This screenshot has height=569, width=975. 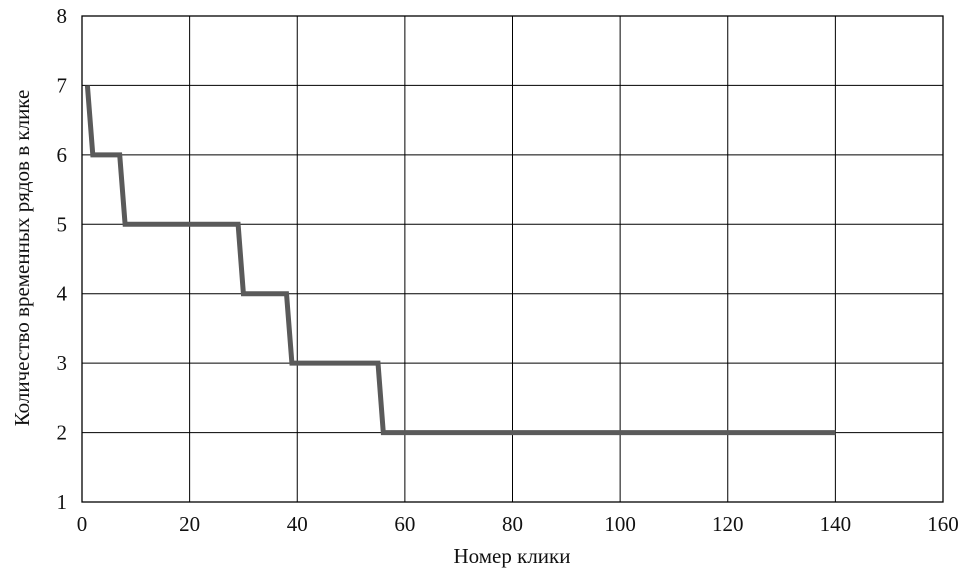 I want to click on x-tick-labels: 0 20 40 60 80 100 120 140 160, so click(x=518, y=524).